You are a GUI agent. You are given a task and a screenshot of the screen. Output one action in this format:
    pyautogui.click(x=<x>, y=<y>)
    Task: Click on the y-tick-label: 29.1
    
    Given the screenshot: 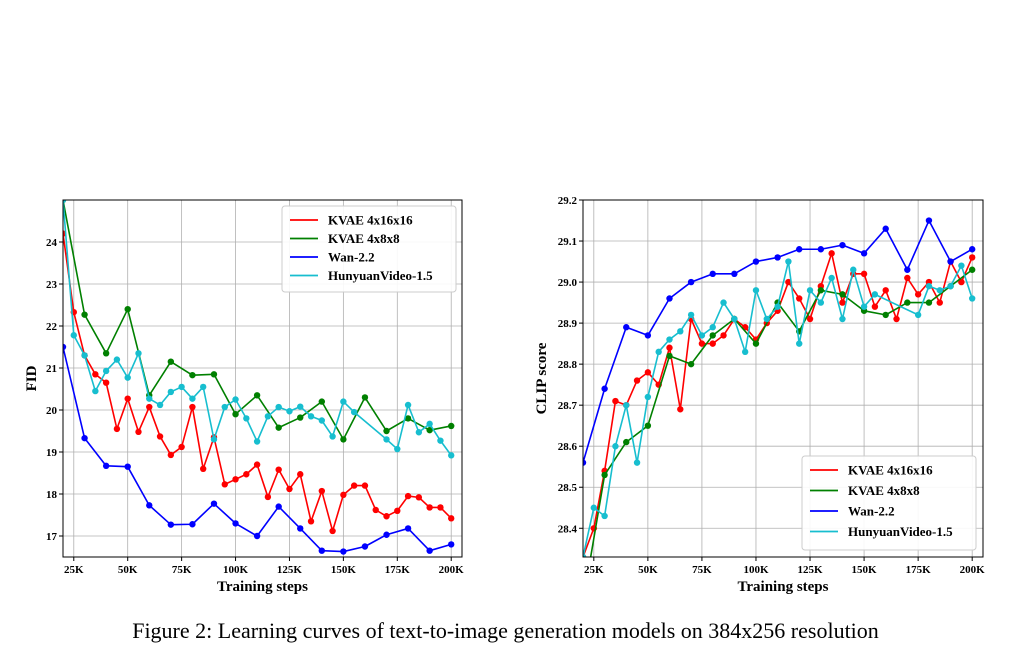 What is the action you would take?
    pyautogui.click(x=567, y=242)
    